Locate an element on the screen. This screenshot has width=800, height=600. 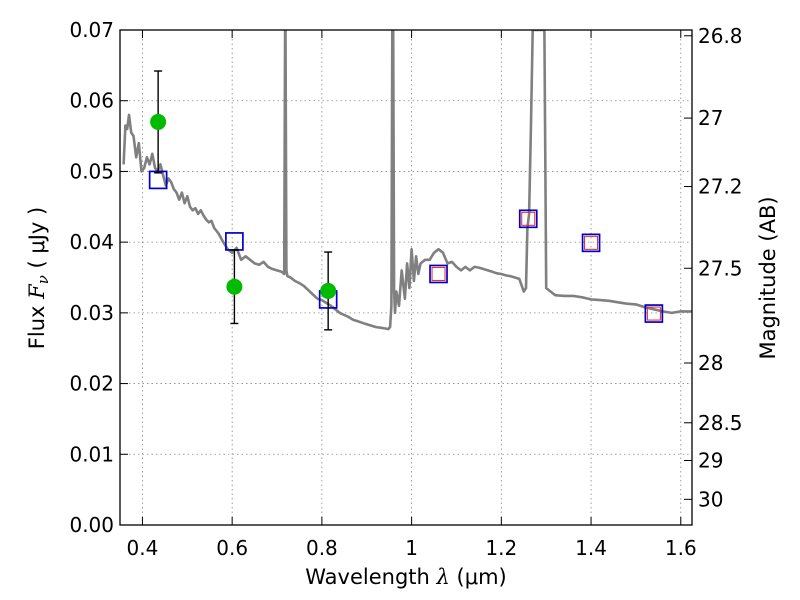
x-tick-label-1: 0.6 is located at coordinates (232, 548).